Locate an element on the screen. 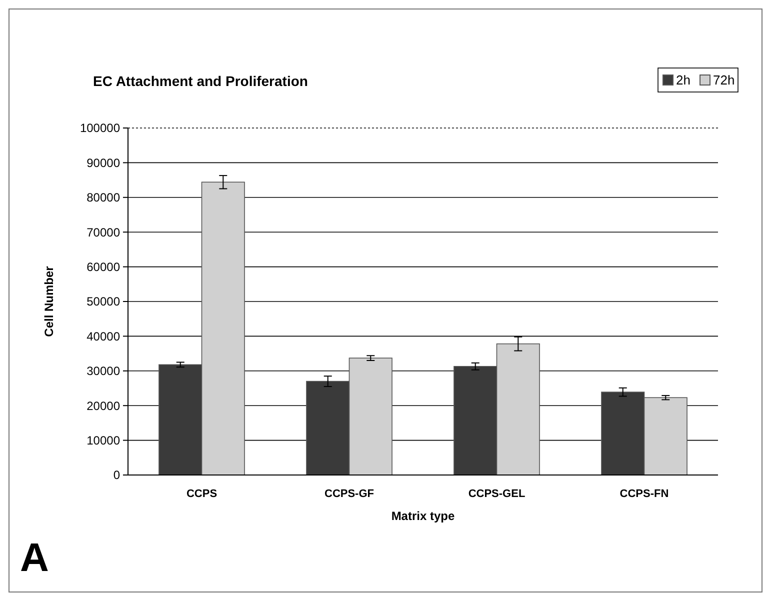 This screenshot has height=601, width=771. y-axis-title: Cell Number is located at coordinates (49, 301).